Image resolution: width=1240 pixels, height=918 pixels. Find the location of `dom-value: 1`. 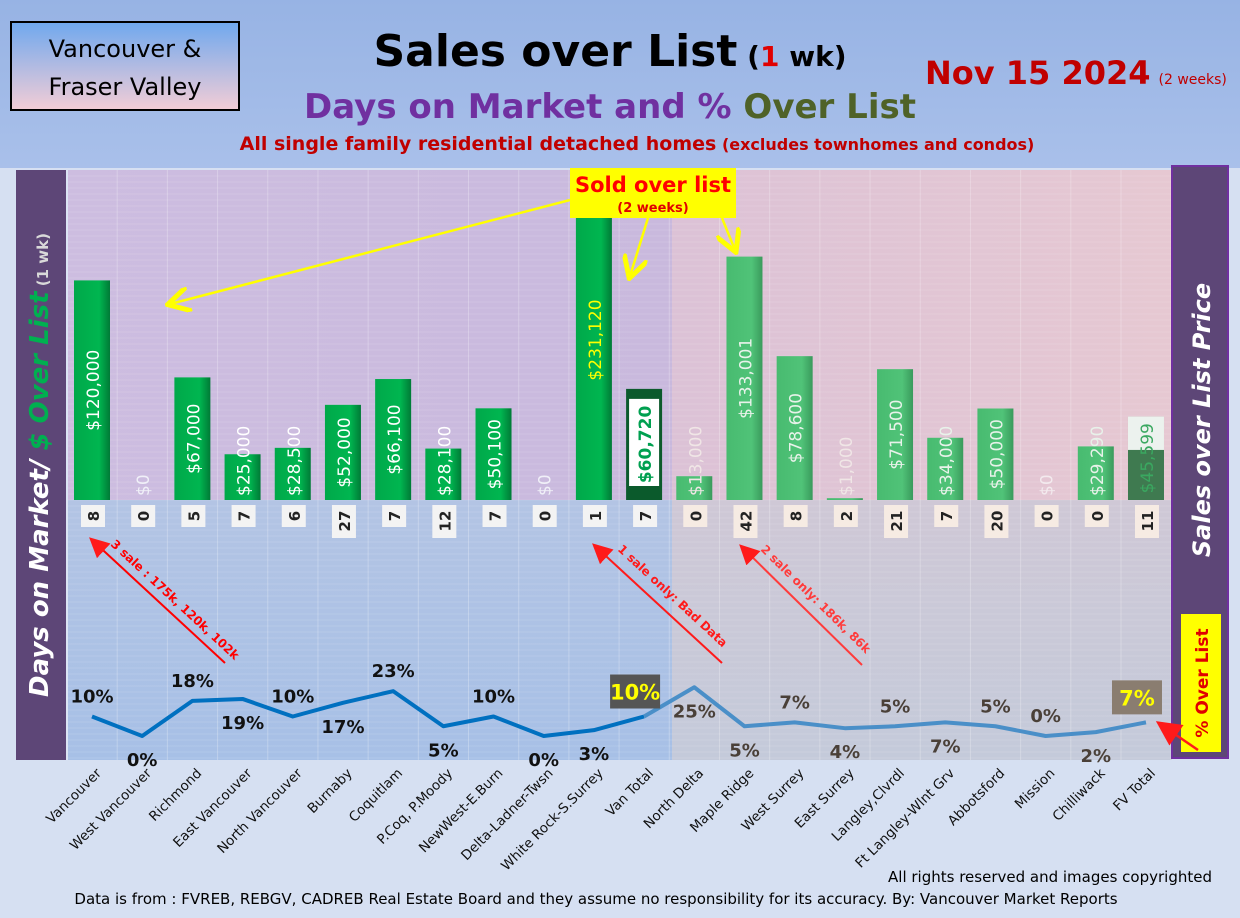

dom-value: 1 is located at coordinates (596, 516).